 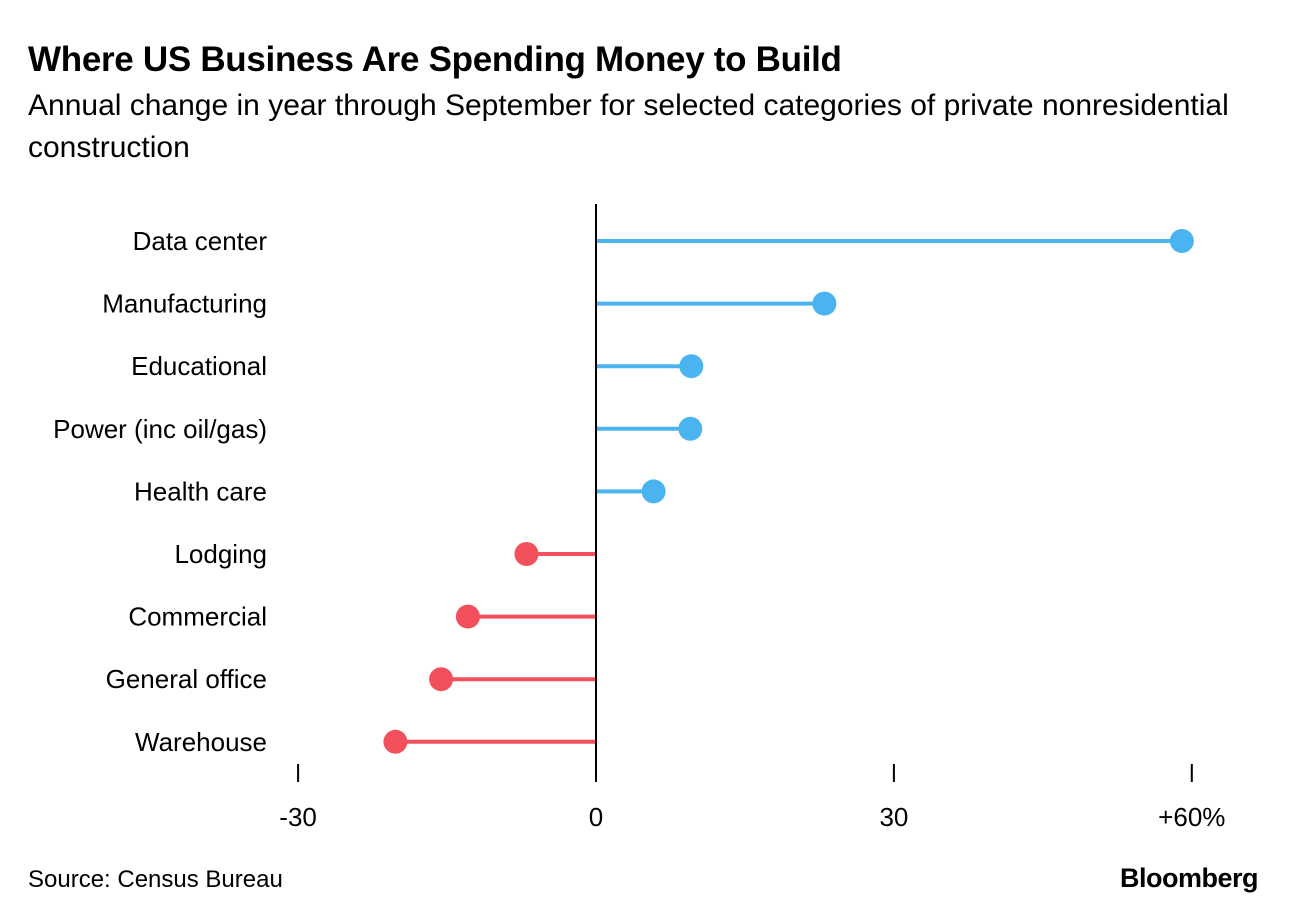 I want to click on category-label-commercial: Commercial, so click(x=197, y=617).